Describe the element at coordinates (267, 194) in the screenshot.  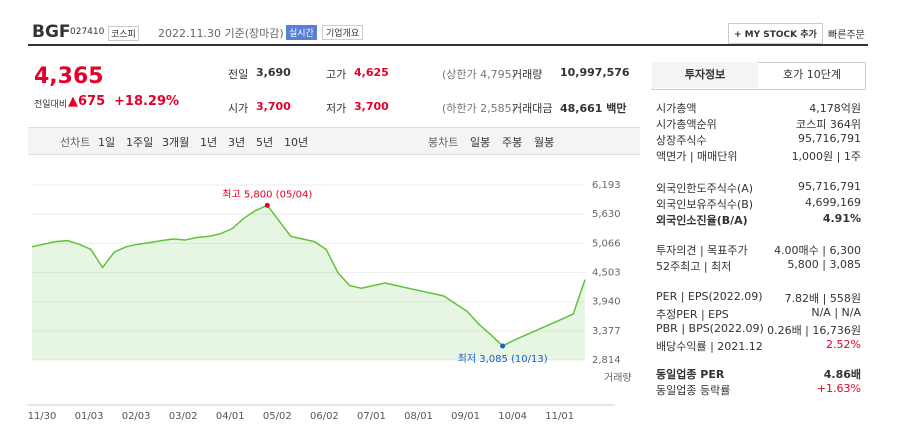
I see `high-label: 최고 5,800 (05/04)` at that location.